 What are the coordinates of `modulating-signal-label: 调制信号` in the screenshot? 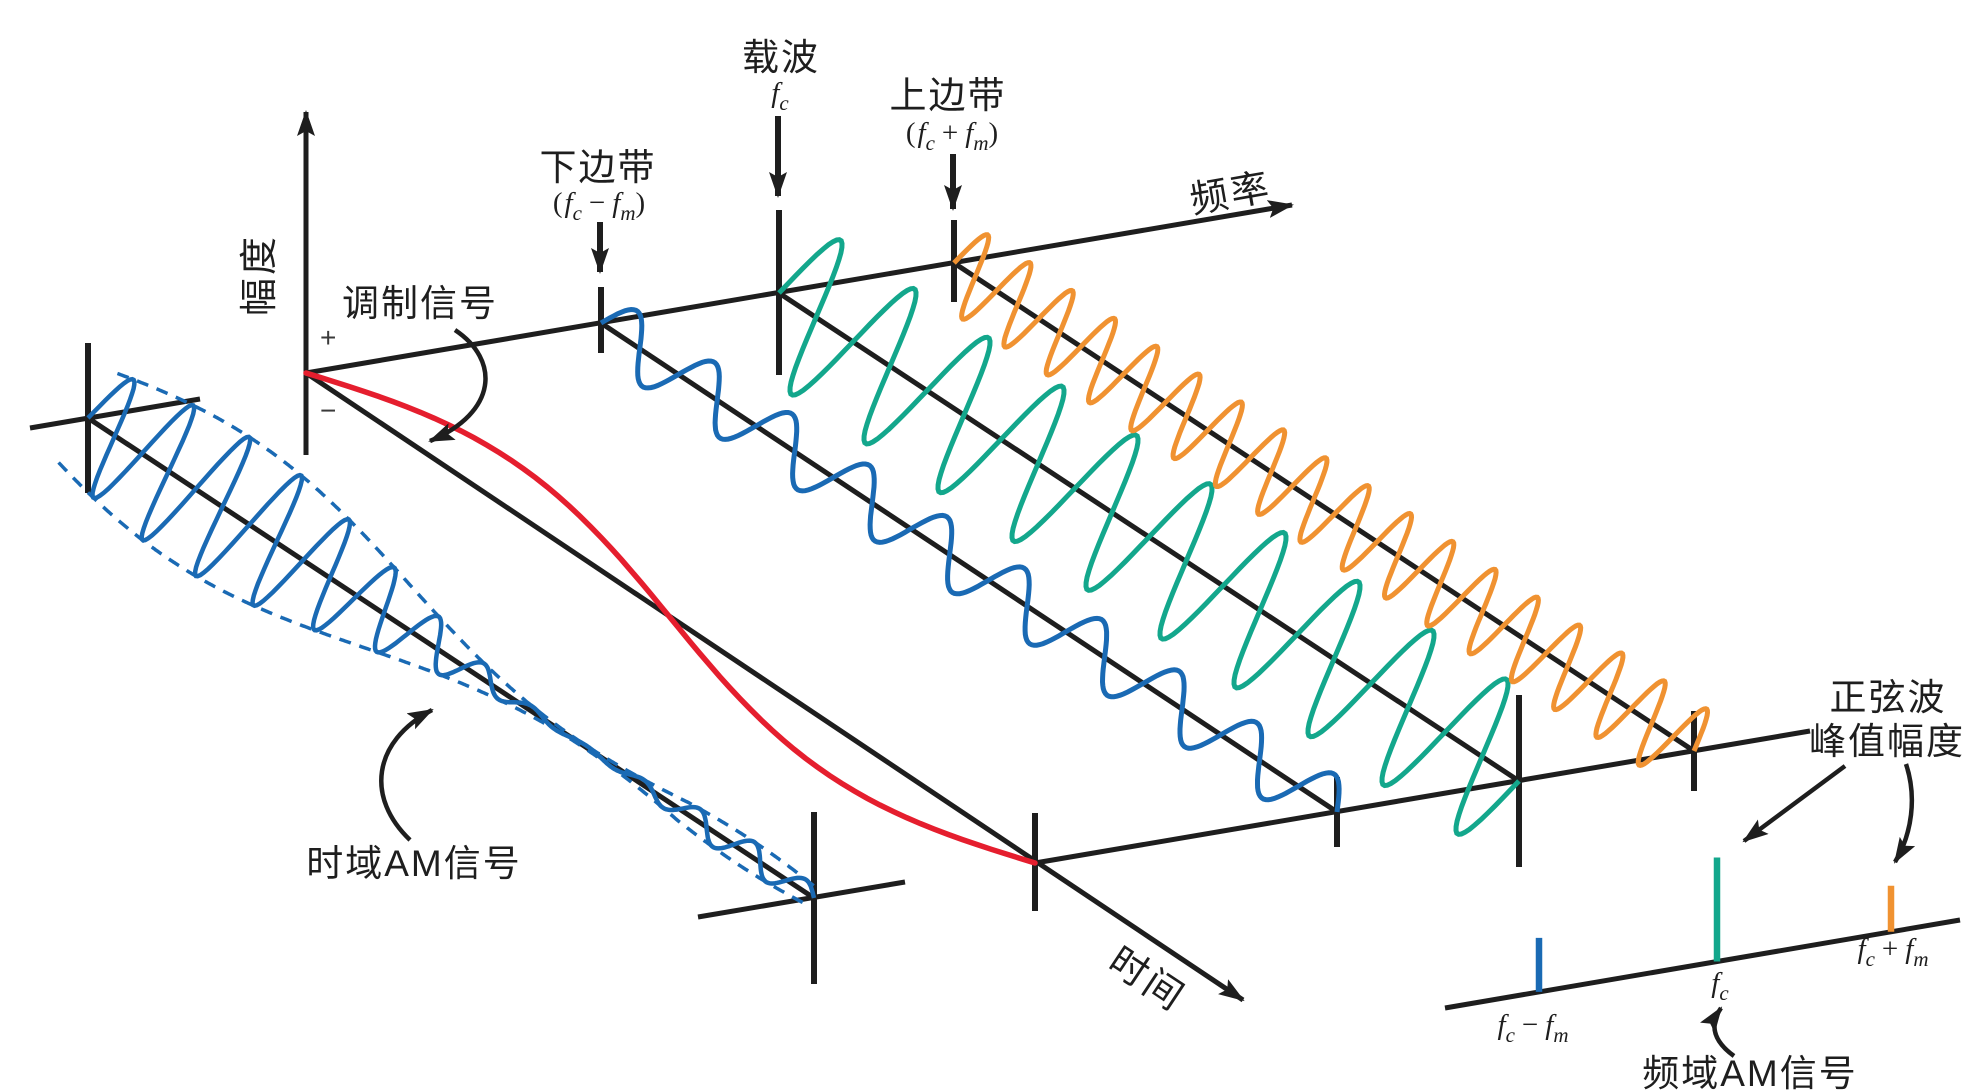 It's located at (420, 303).